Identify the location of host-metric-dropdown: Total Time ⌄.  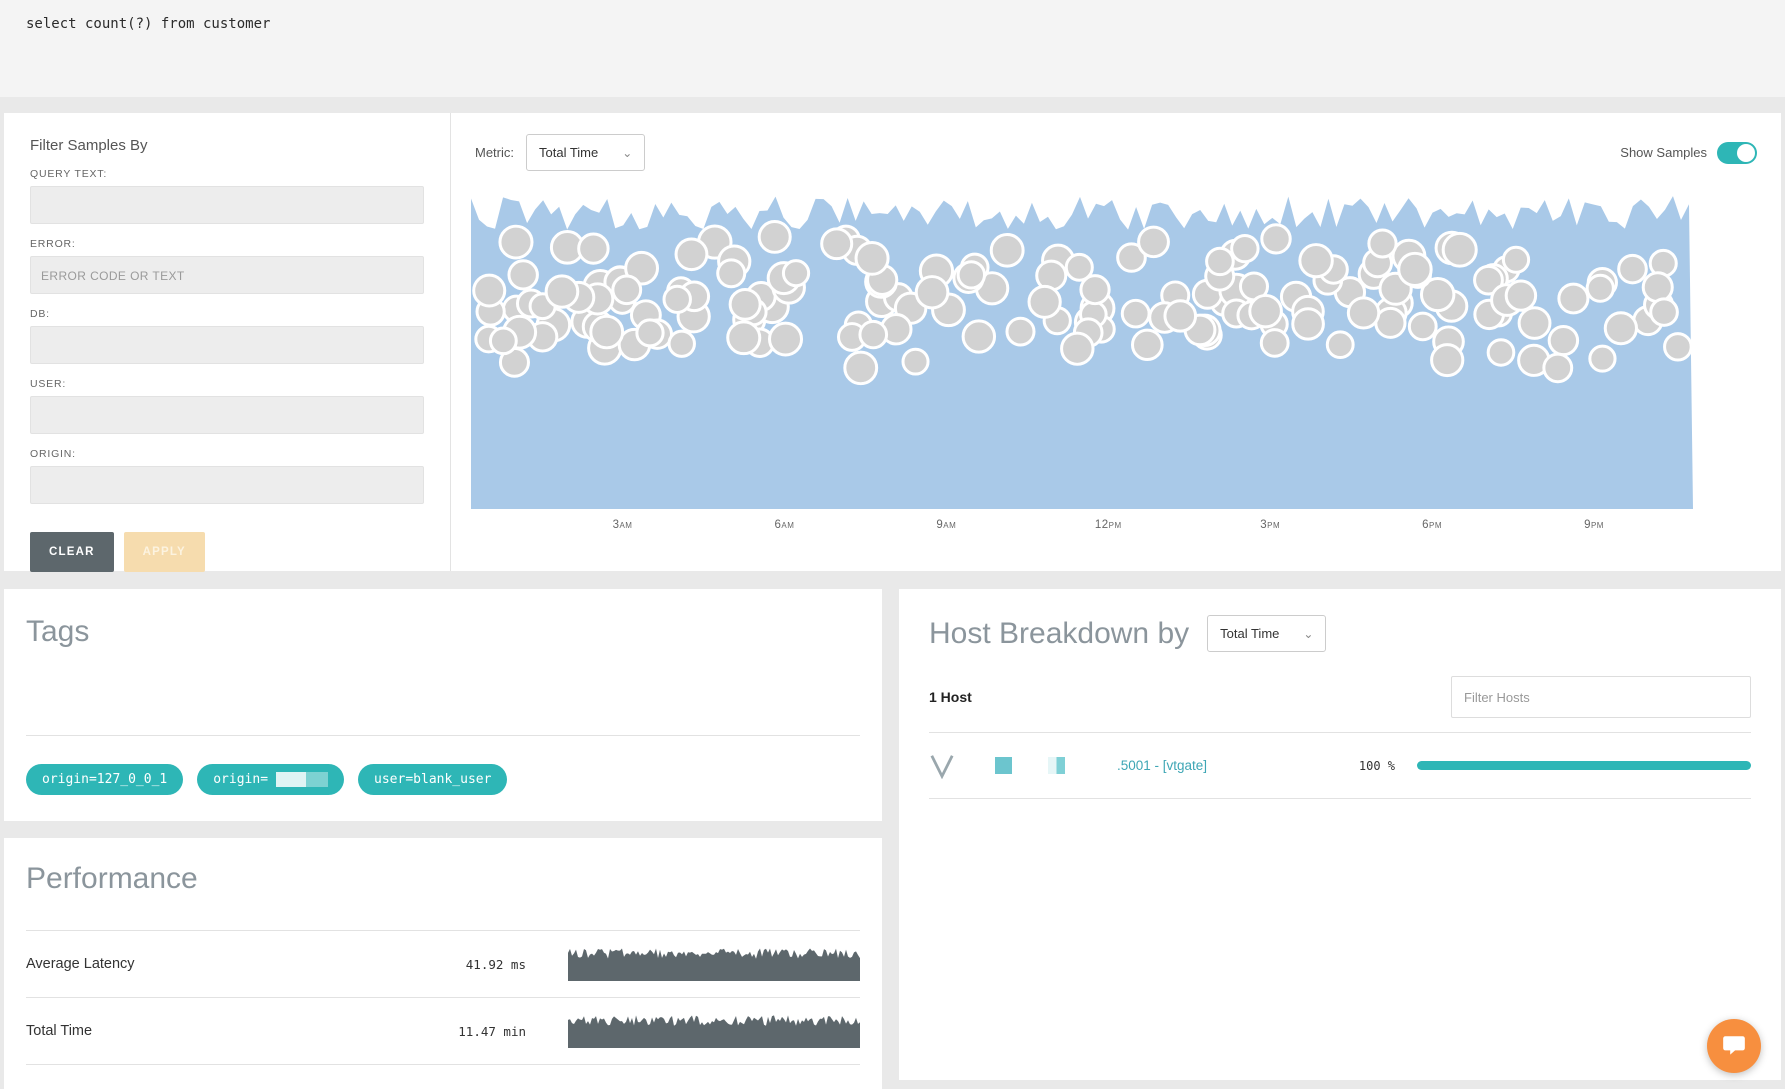
(1267, 633).